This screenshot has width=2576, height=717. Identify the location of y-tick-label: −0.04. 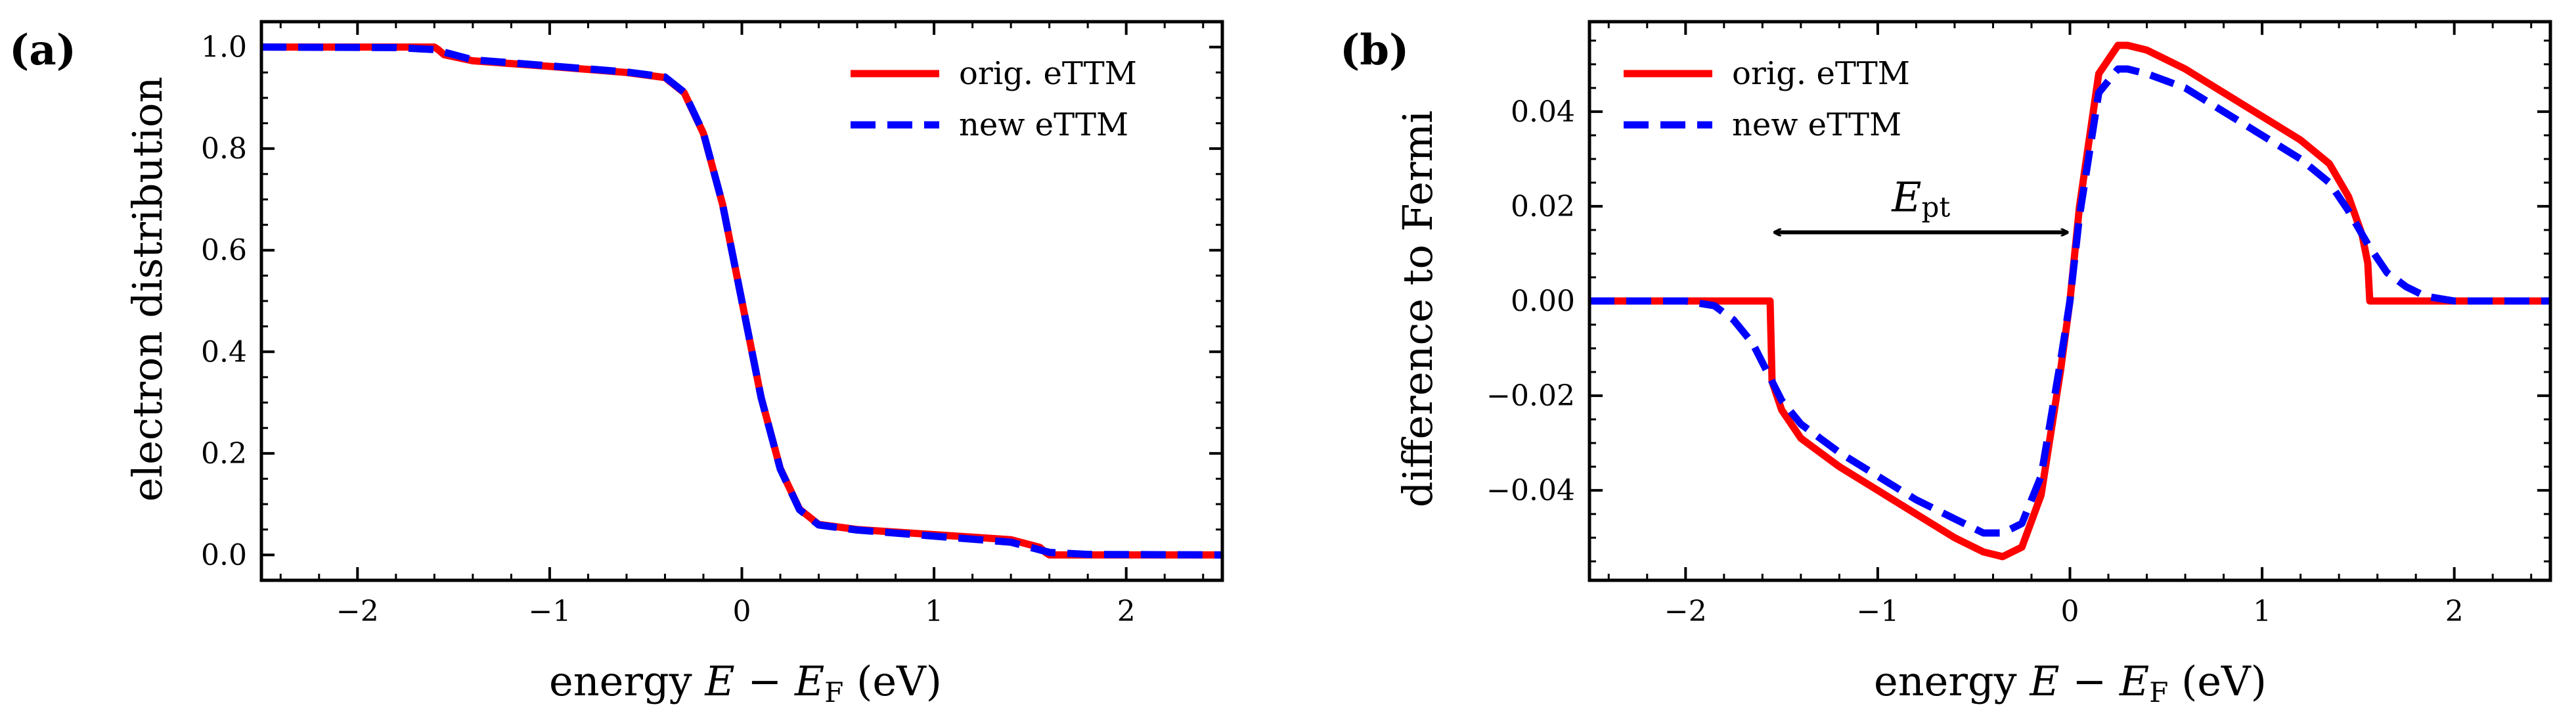
(1530, 490).